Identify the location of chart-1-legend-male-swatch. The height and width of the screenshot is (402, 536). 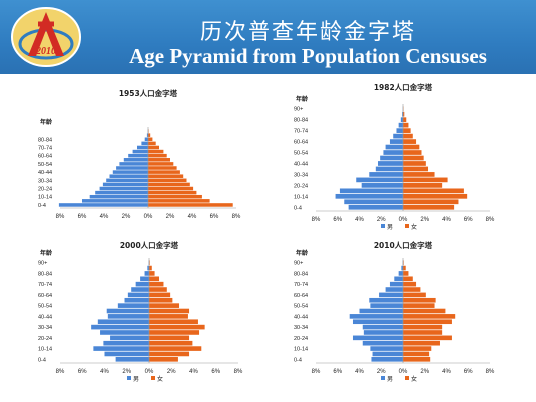
(383, 226).